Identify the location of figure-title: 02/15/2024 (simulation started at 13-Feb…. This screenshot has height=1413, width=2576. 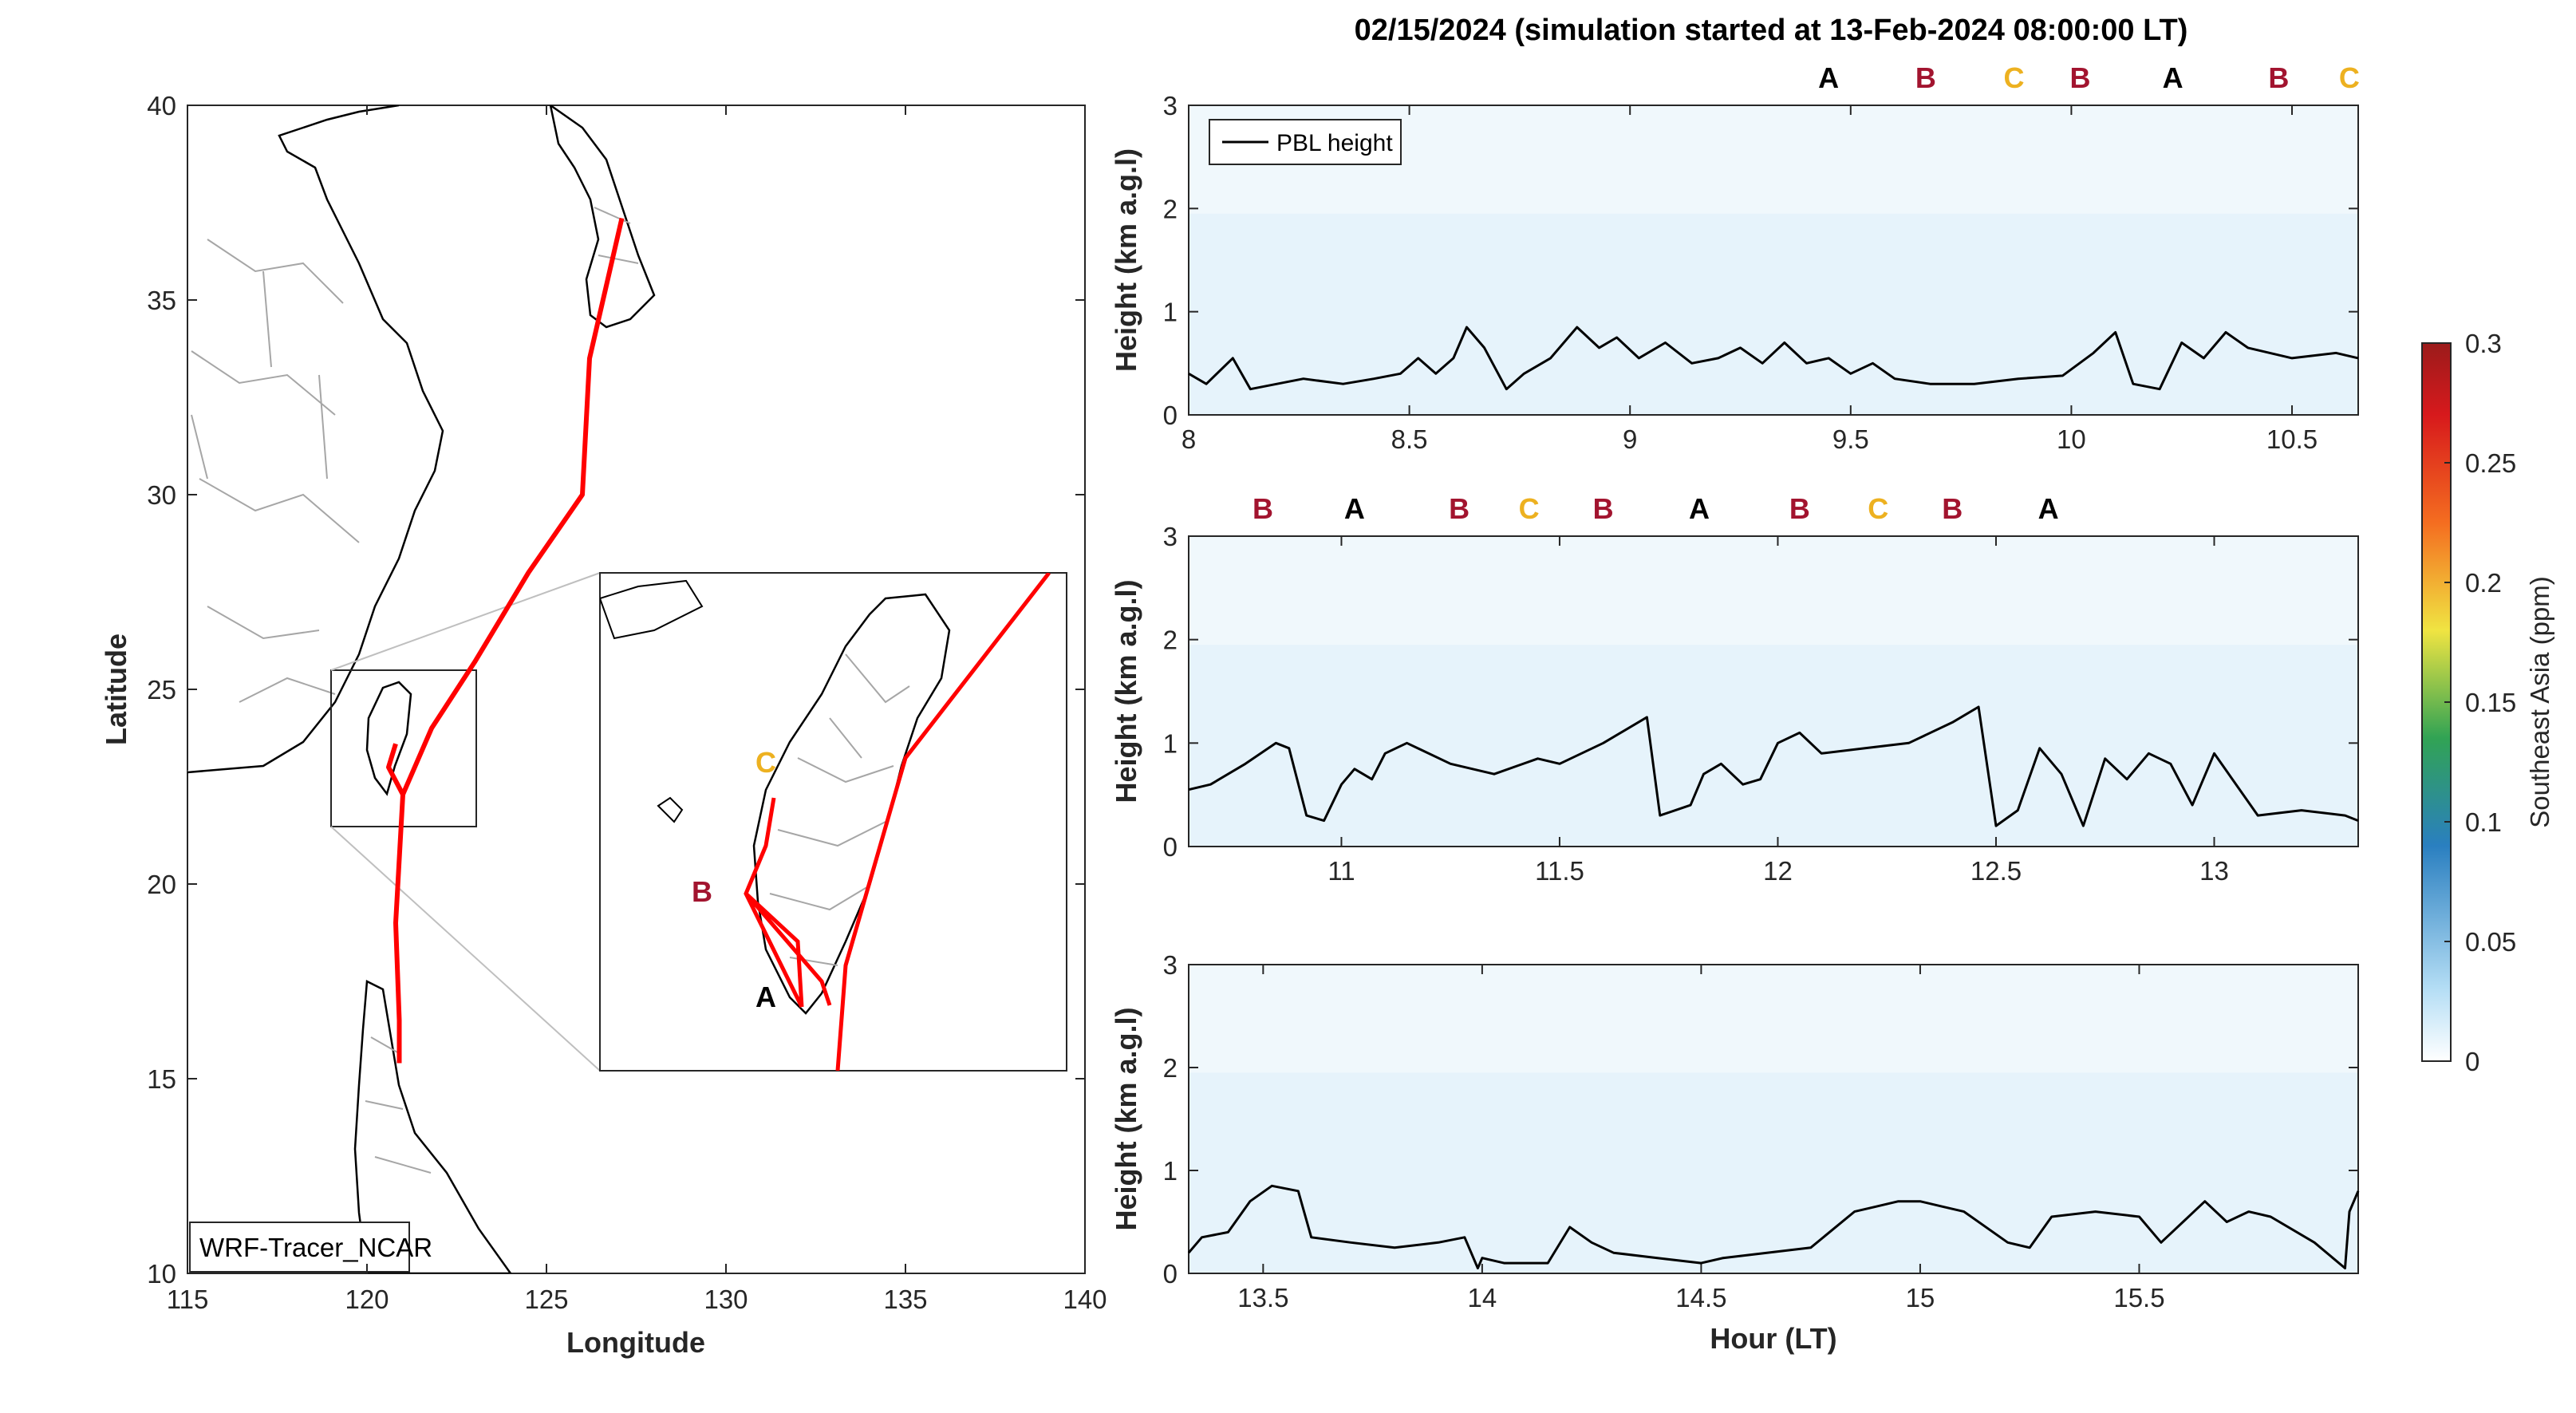
(1772, 30).